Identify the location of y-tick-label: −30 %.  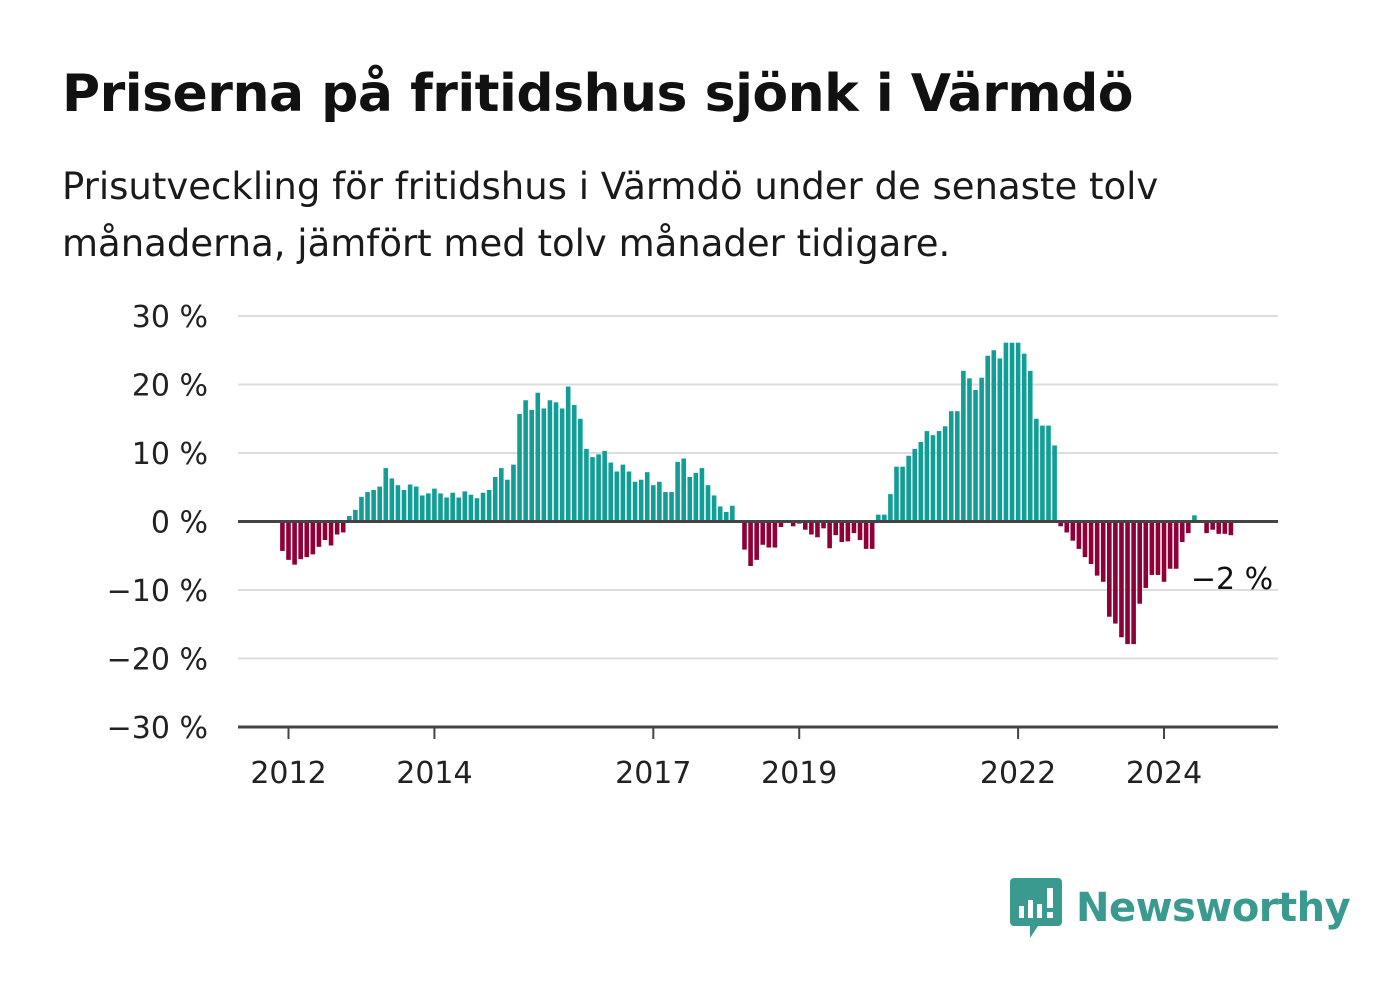
(157, 728).